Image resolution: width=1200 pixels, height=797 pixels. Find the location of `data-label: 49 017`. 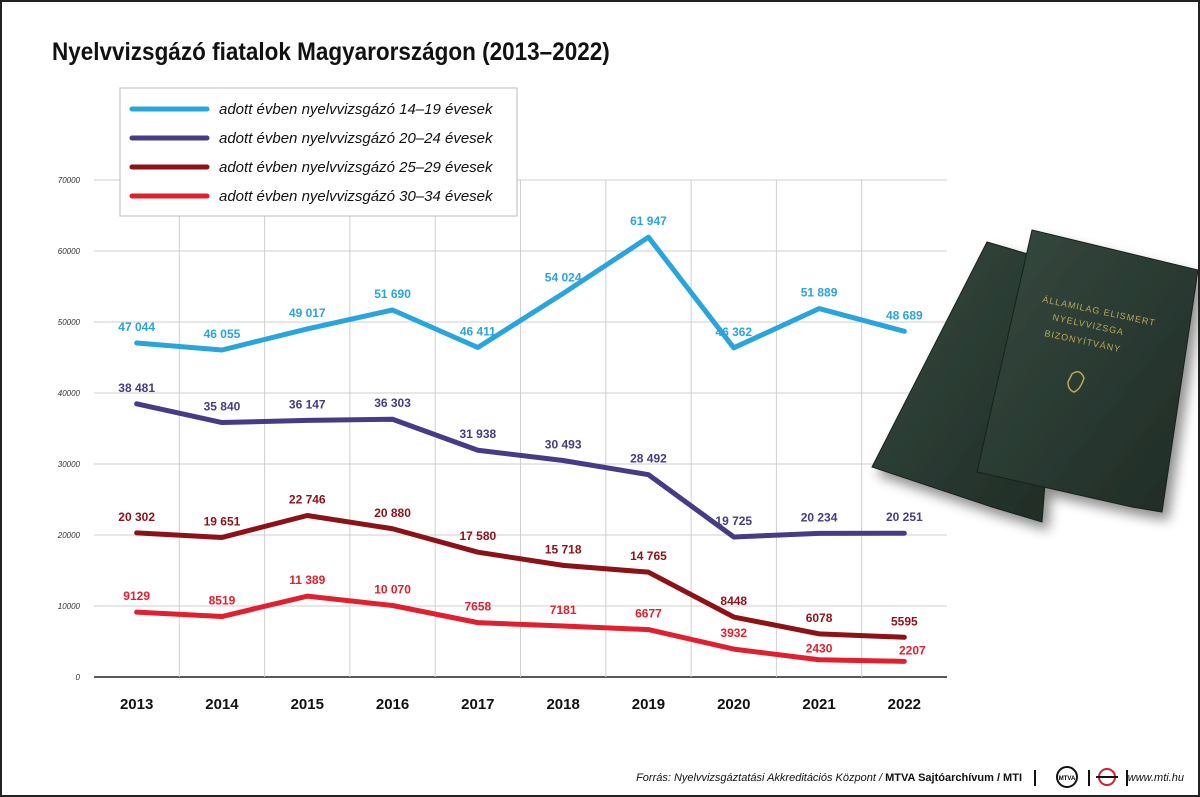

data-label: 49 017 is located at coordinates (307, 313).